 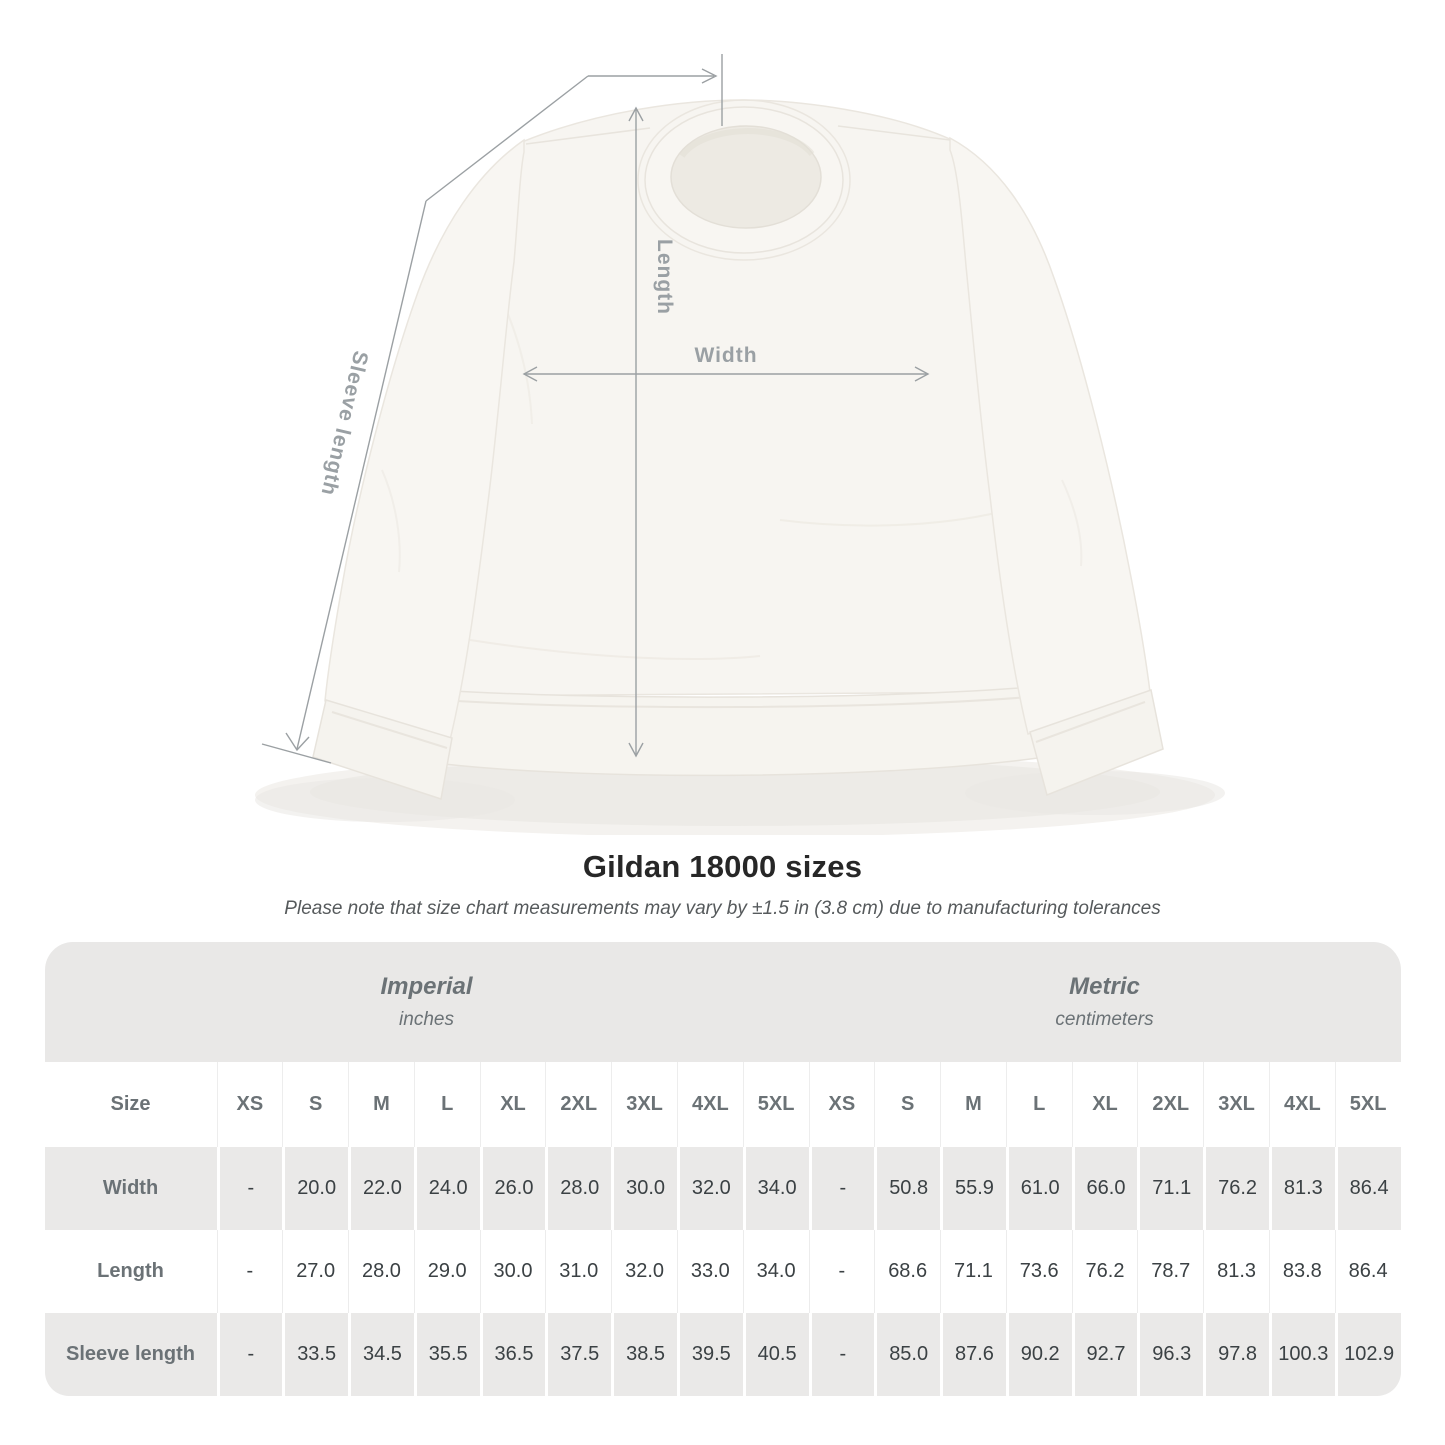 I want to click on width-dimension-label: Width, so click(x=725, y=355).